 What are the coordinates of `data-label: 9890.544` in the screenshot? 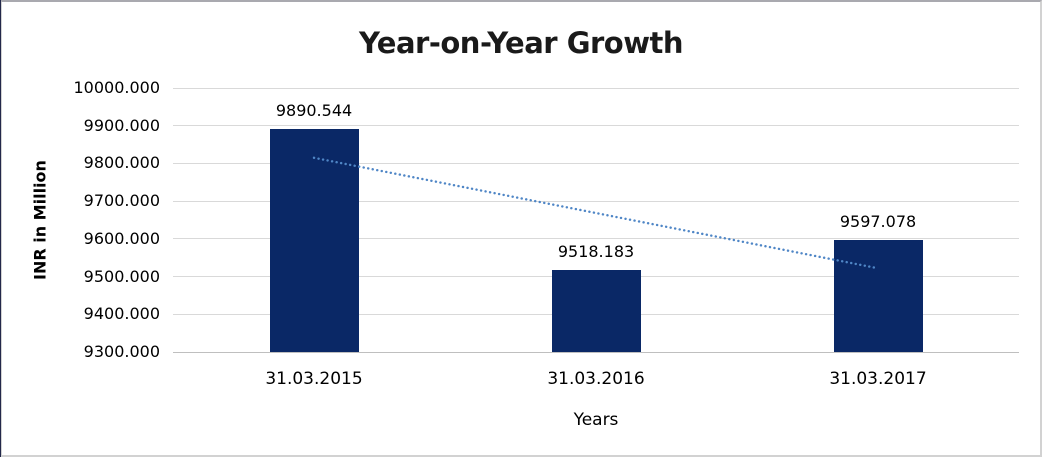 It's located at (314, 111).